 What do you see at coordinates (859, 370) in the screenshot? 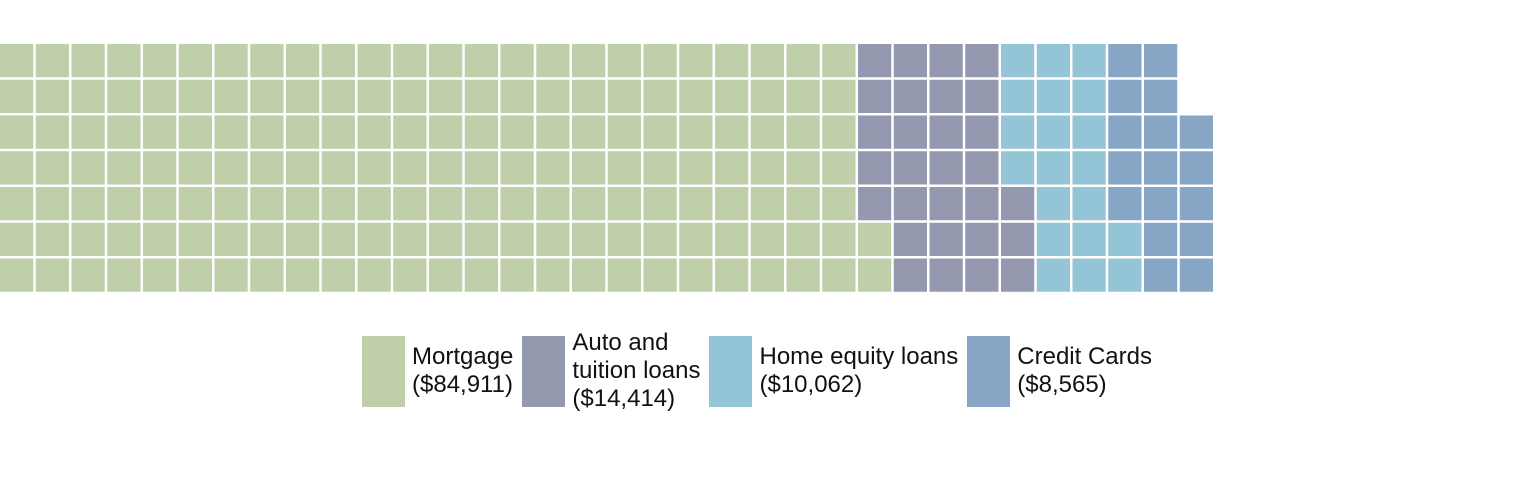
I see `legend-label-home-equity: Home equity loans ($10,062)` at bounding box center [859, 370].